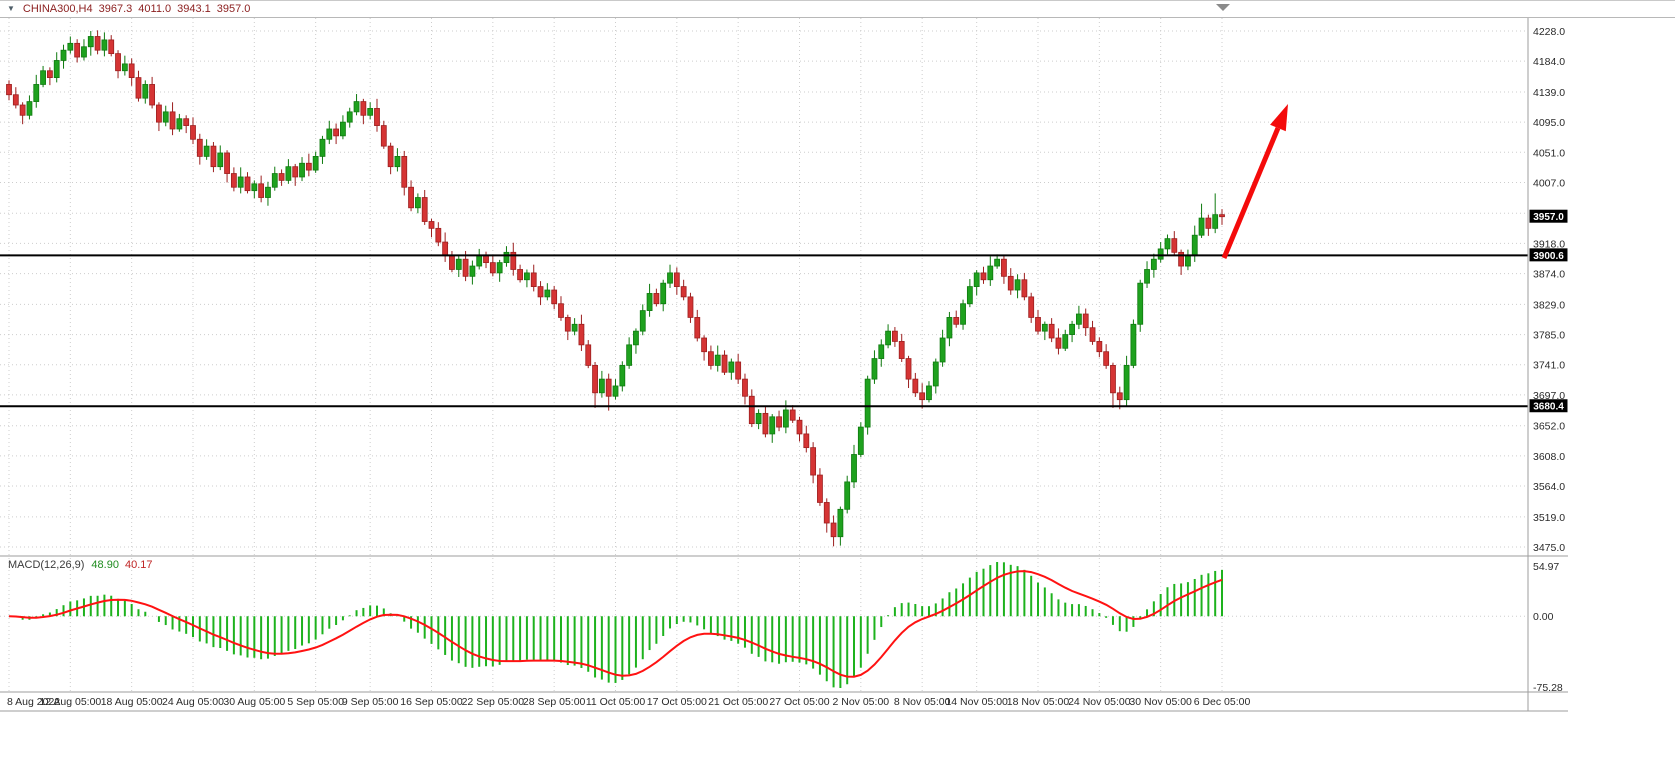 This screenshot has height=763, width=1675. Describe the element at coordinates (1548, 255) in the screenshot. I see `hline-price-tag: 3900.6` at that location.